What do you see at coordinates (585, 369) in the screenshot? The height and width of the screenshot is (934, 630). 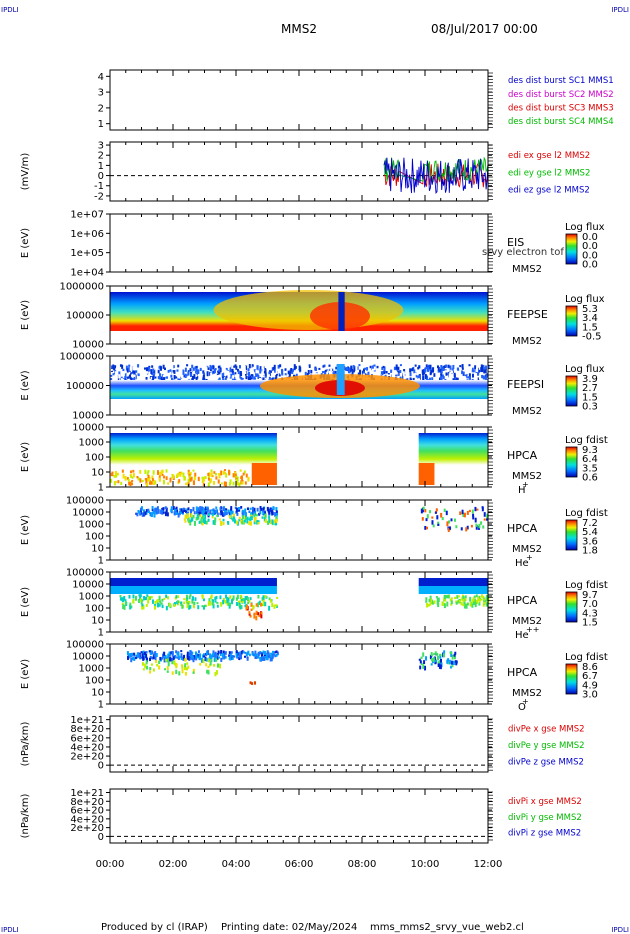 I see `colorbar-title: Log flux` at bounding box center [585, 369].